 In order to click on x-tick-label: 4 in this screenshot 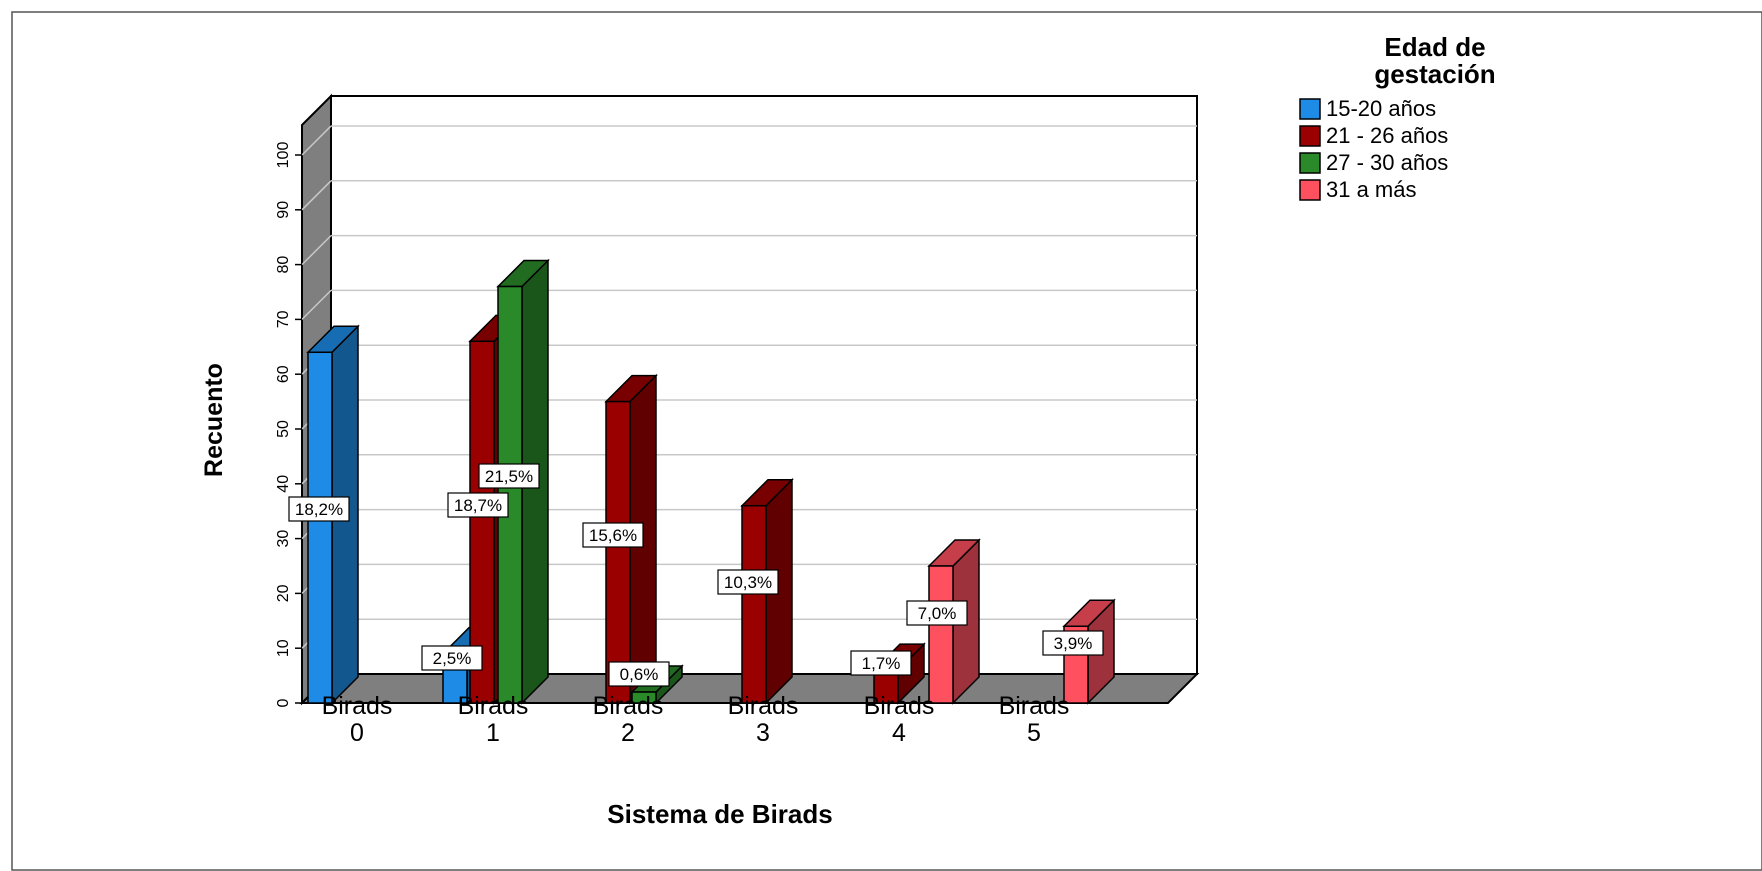, I will do `click(899, 733)`.